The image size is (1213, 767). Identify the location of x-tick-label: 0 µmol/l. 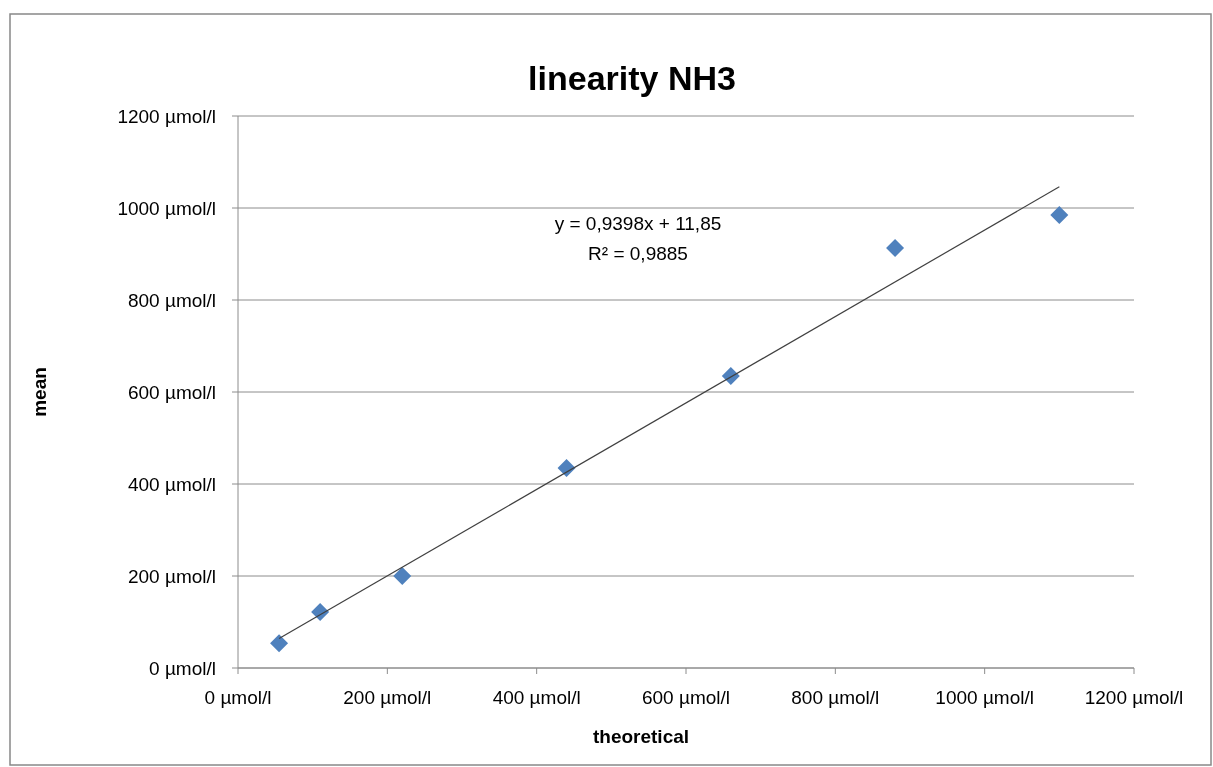
(238, 697).